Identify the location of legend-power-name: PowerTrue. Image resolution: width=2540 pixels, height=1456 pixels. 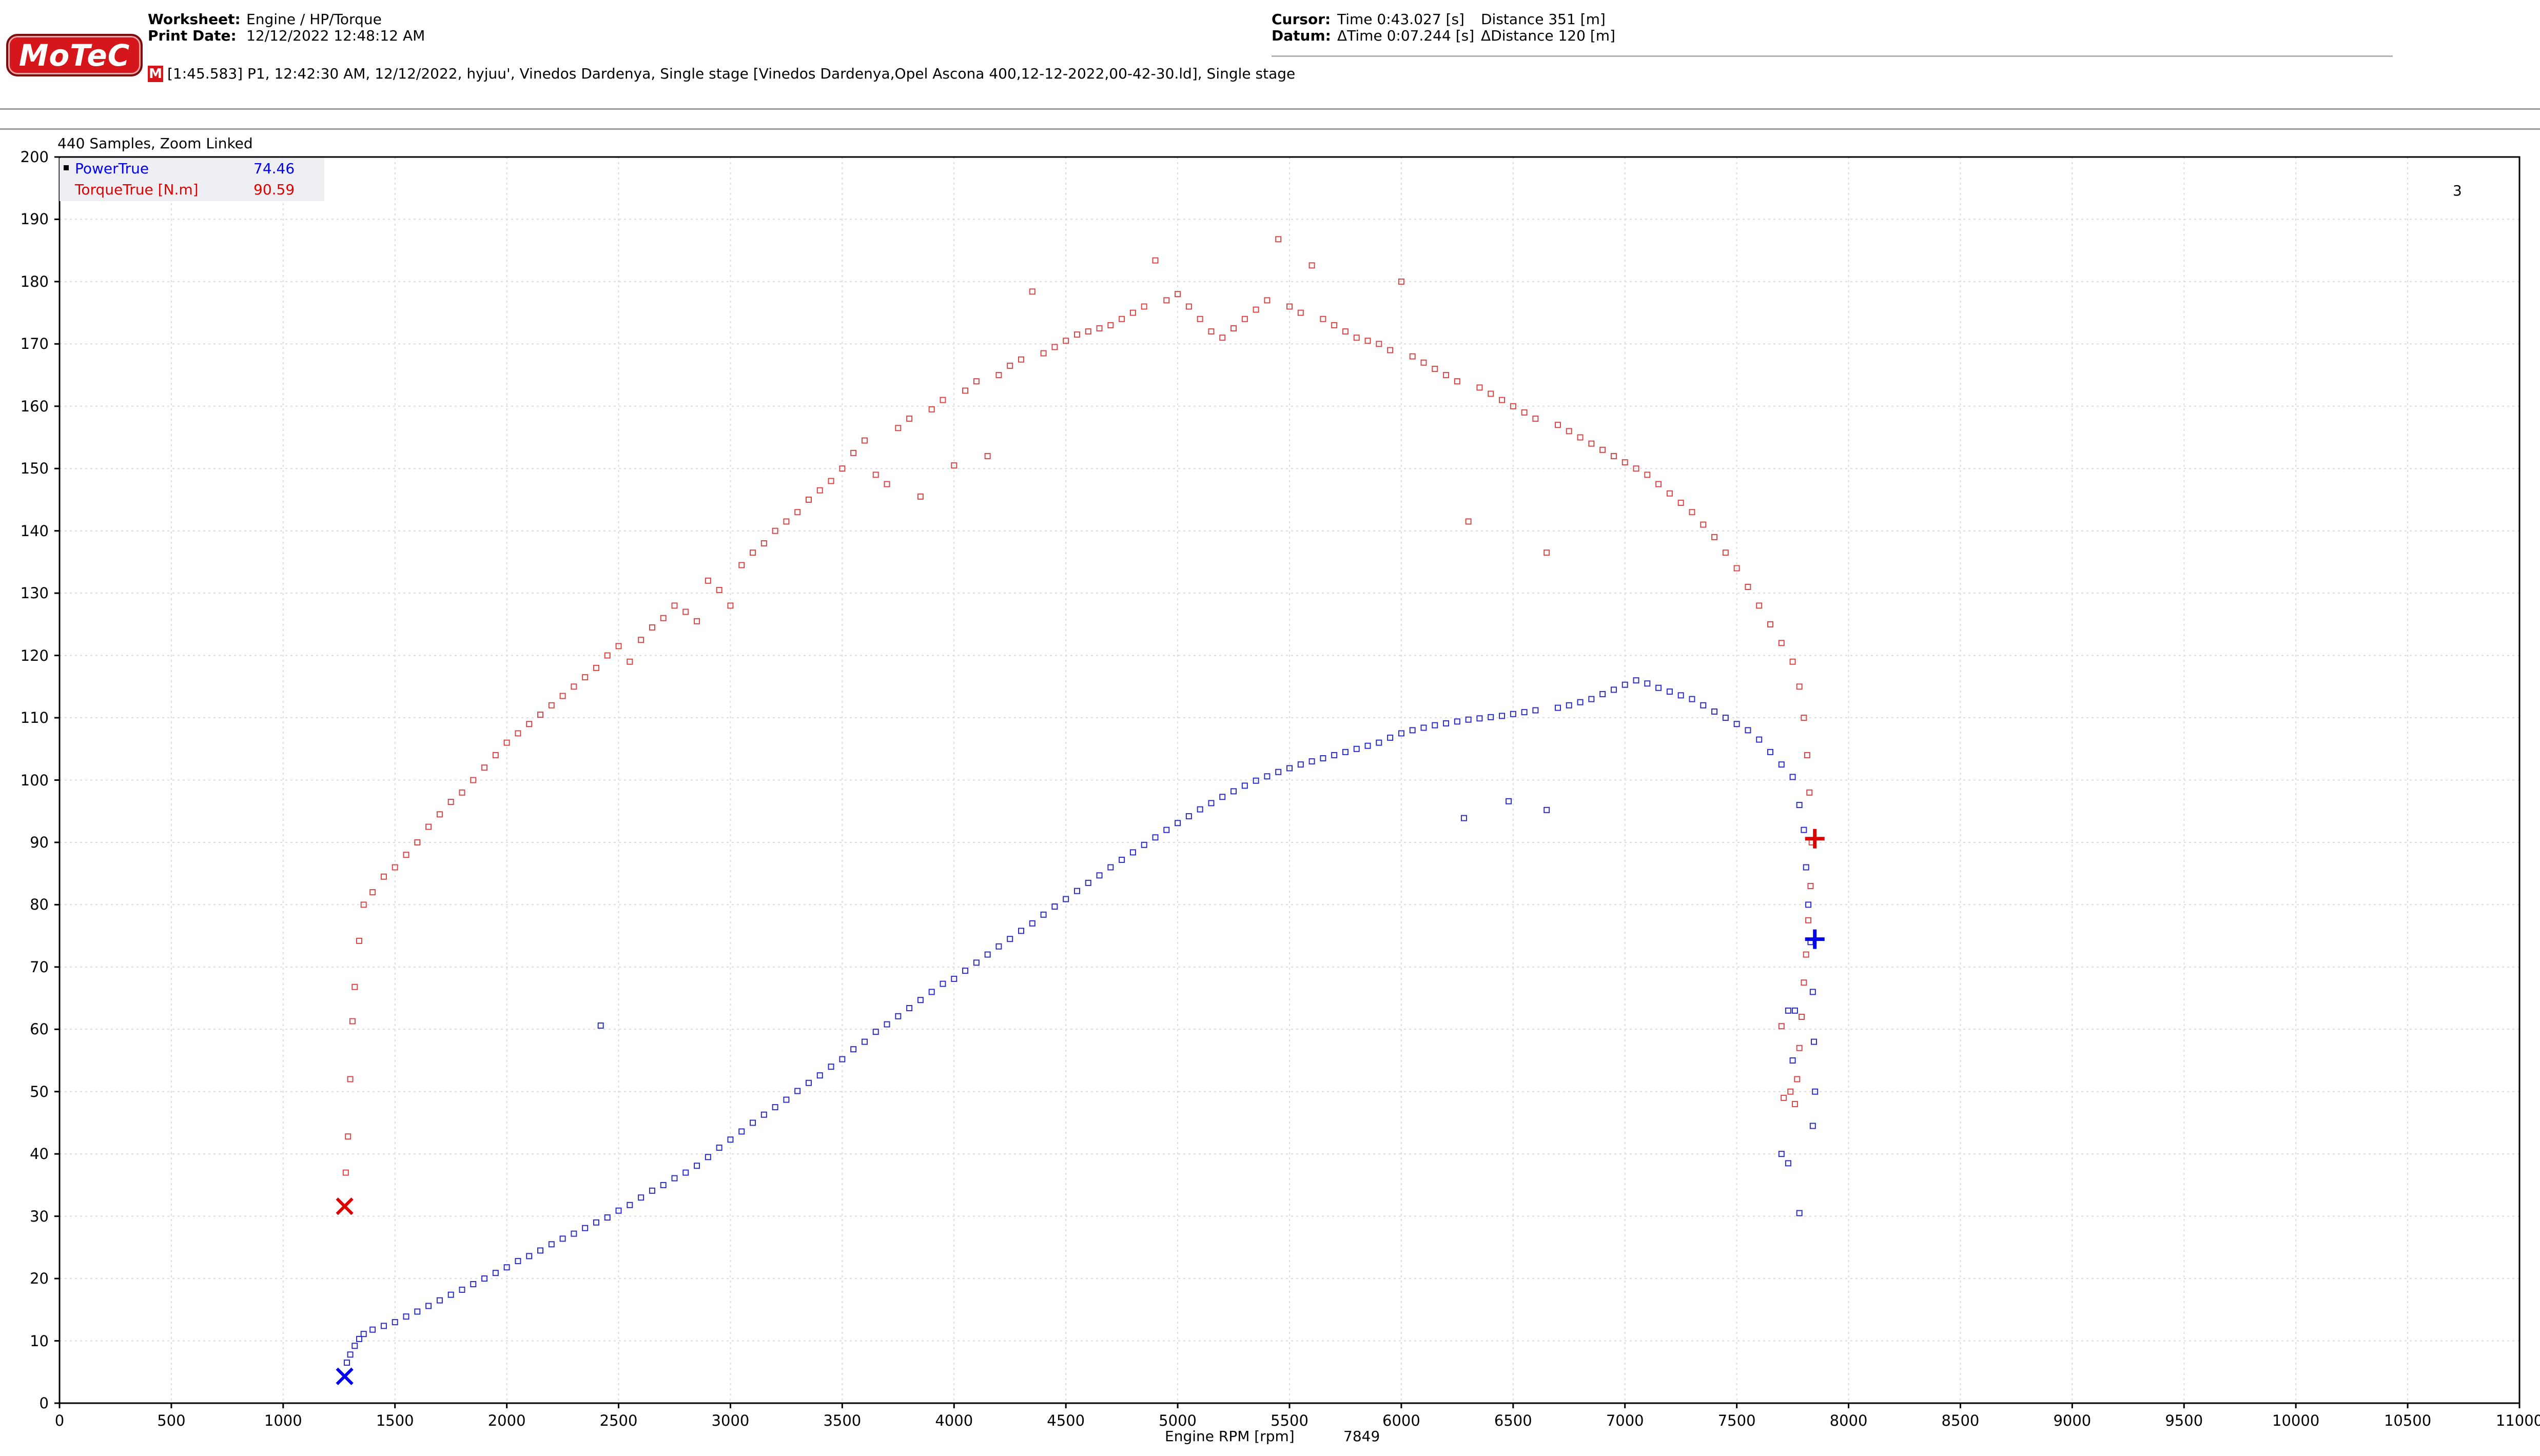
(112, 168).